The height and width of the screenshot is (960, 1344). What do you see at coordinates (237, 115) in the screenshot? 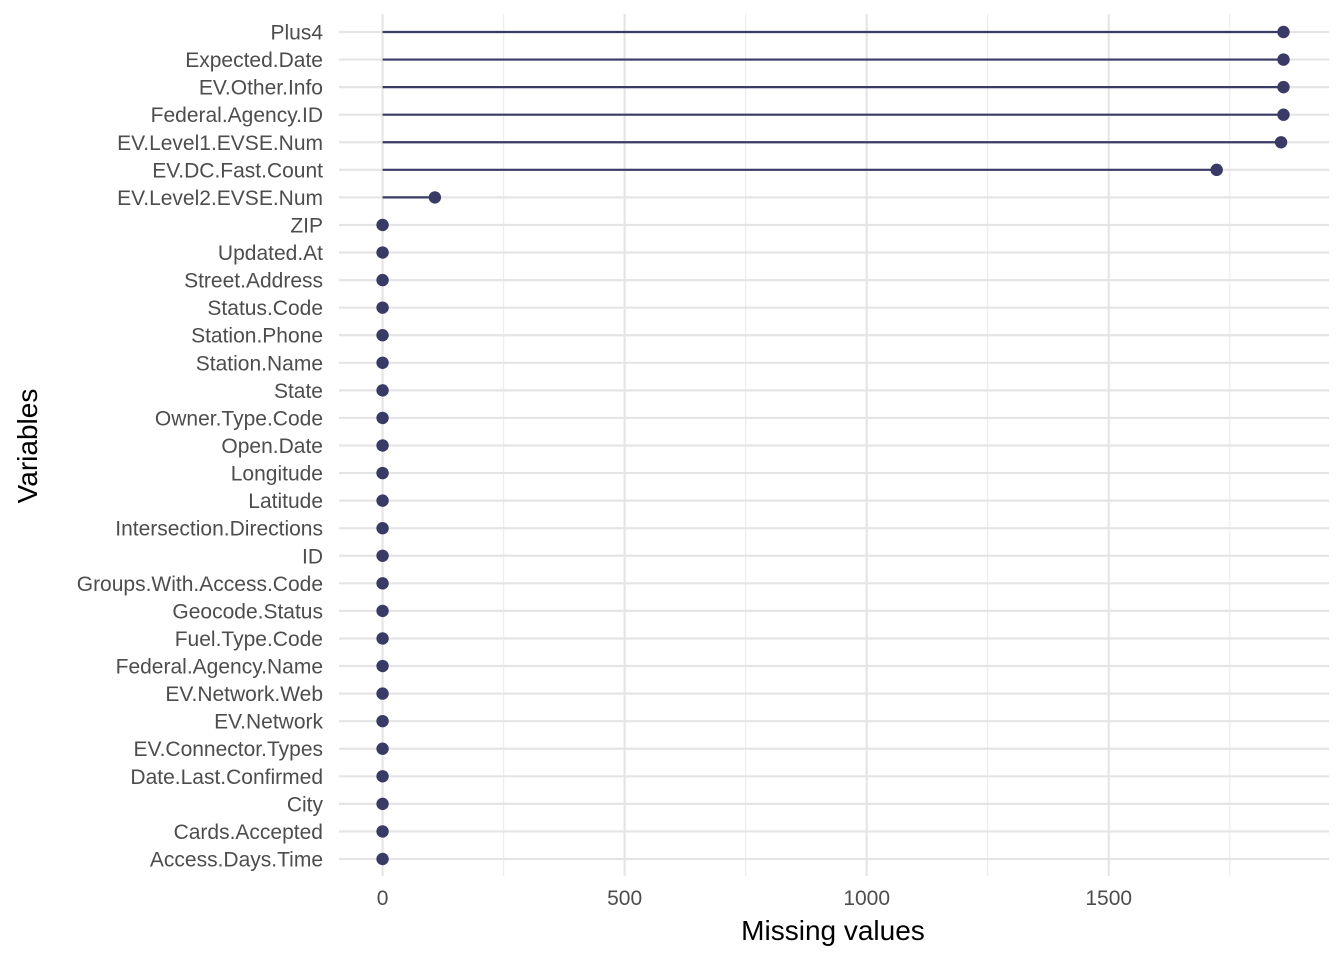
I see `category-label: Federal.Agency.ID` at bounding box center [237, 115].